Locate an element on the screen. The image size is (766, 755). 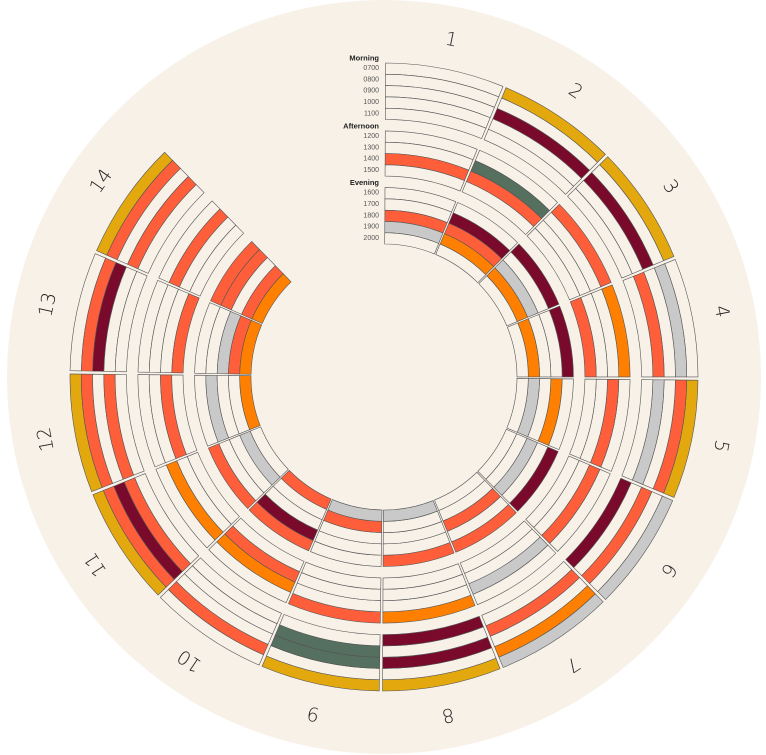
schedule-cell-day-8-2000 is located at coordinates (410, 511).